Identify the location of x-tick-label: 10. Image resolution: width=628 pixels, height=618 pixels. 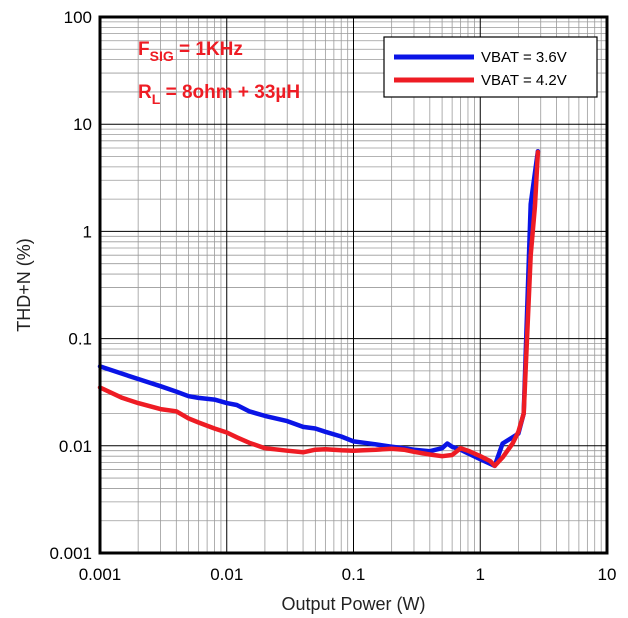
(607, 574).